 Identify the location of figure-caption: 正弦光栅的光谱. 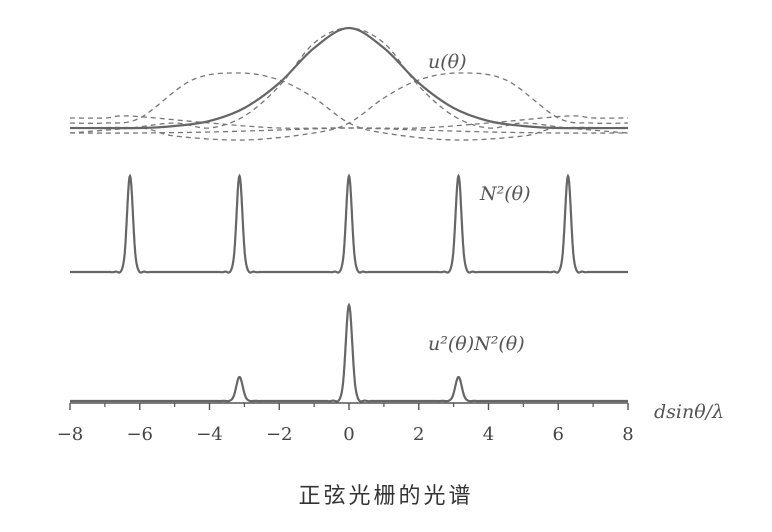
(386, 496).